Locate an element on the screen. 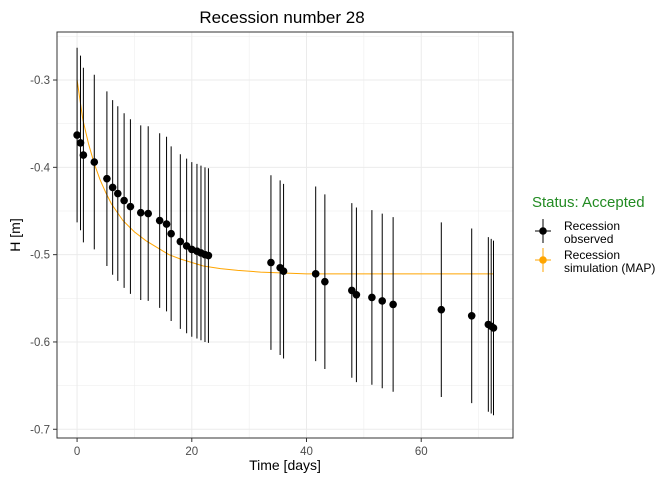  x-tick-label: 60 is located at coordinates (421, 452).